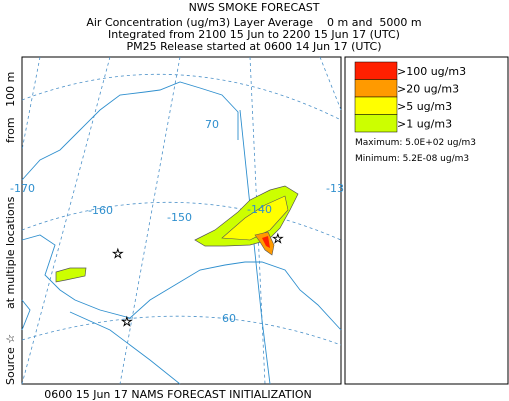  What do you see at coordinates (10, 359) in the screenshot?
I see `side-label-part: Source ☆` at bounding box center [10, 359].